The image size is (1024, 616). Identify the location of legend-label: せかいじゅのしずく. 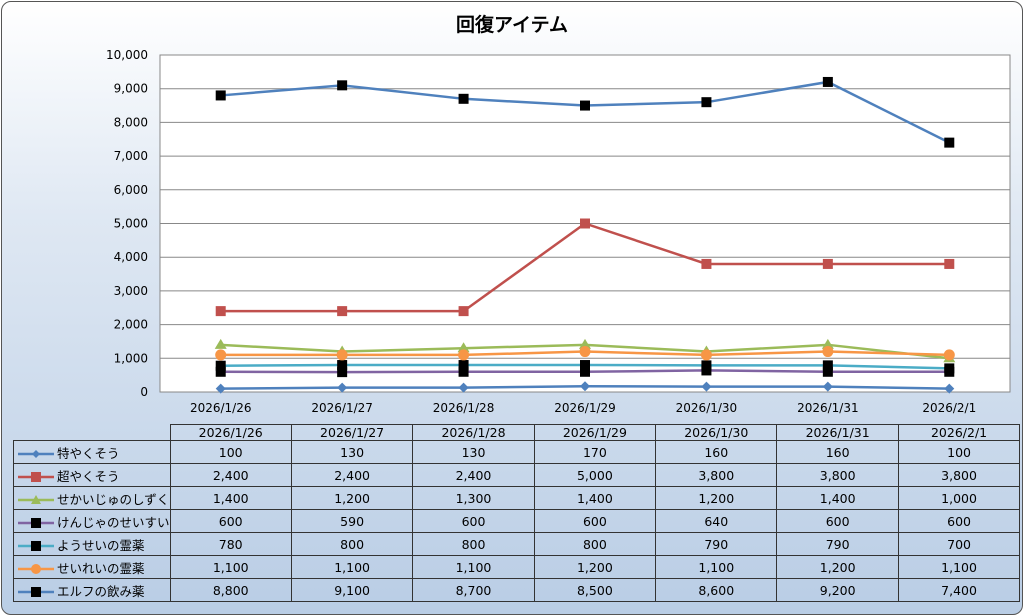
(113, 499).